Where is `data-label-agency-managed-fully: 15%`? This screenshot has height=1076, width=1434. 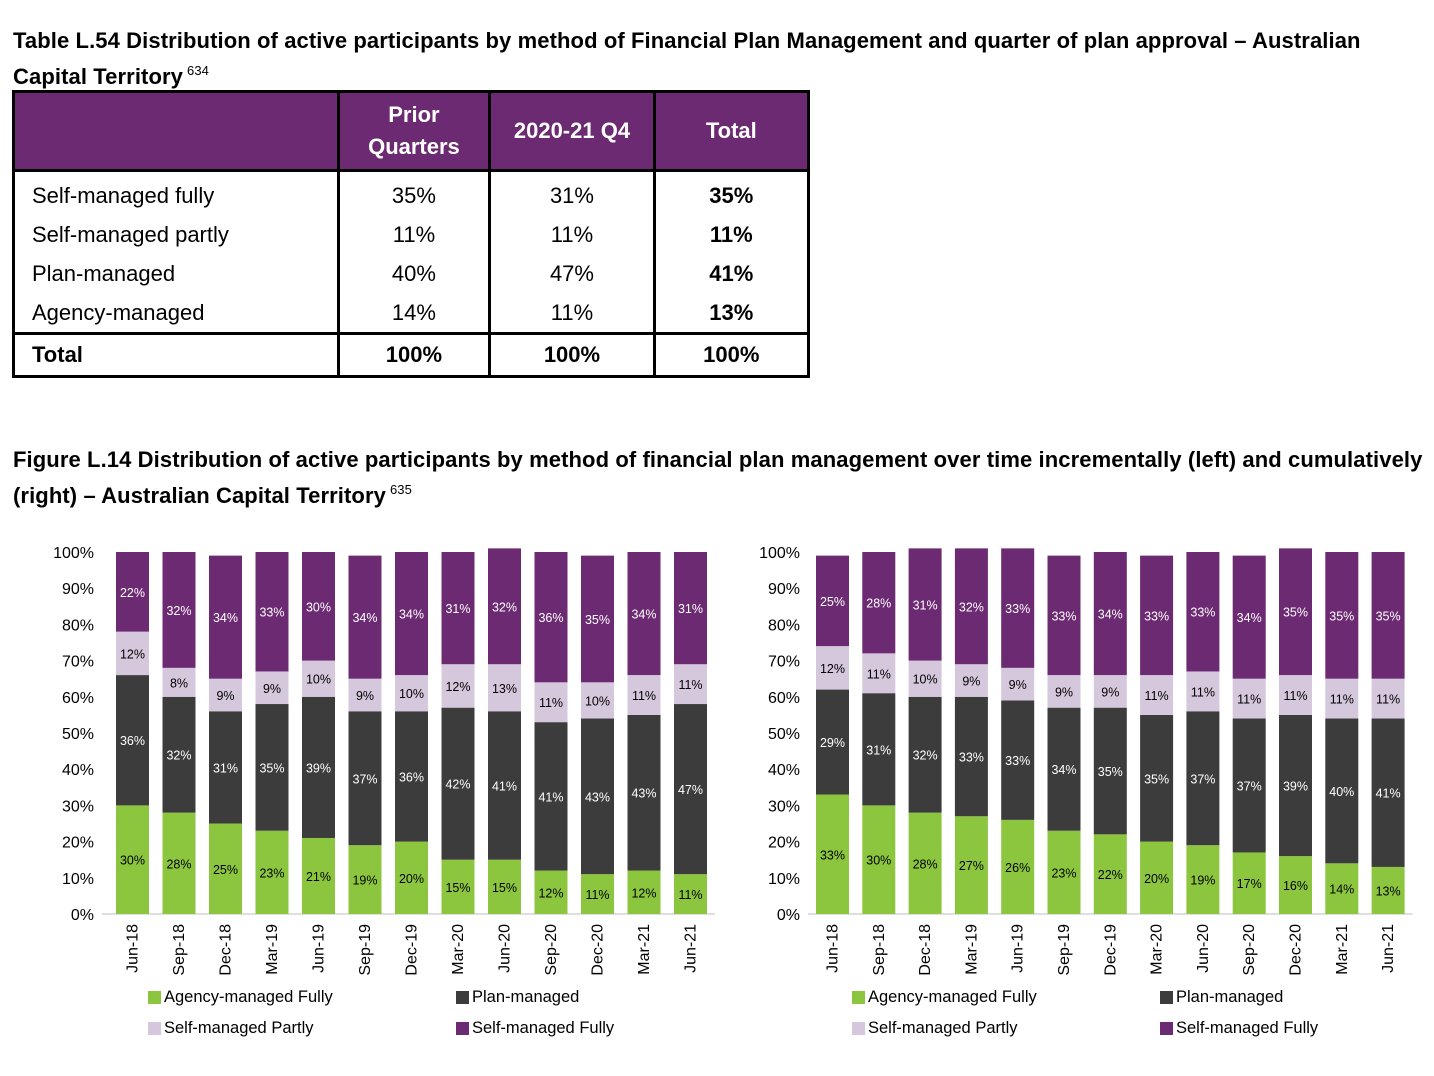
data-label-agency-managed-fully: 15% is located at coordinates (457, 888).